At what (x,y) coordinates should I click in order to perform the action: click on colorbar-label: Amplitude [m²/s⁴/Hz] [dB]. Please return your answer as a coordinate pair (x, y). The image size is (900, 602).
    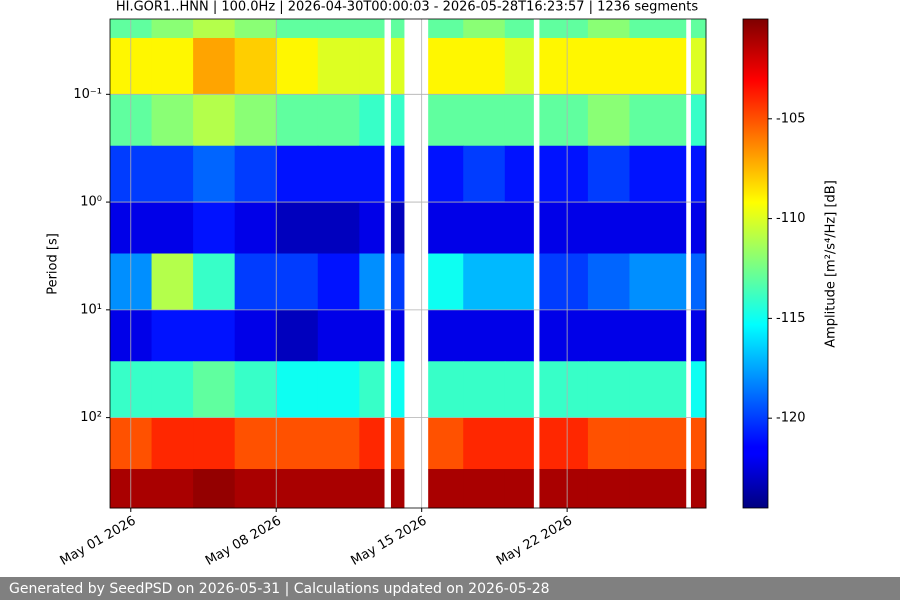
    Looking at the image, I should click on (831, 264).